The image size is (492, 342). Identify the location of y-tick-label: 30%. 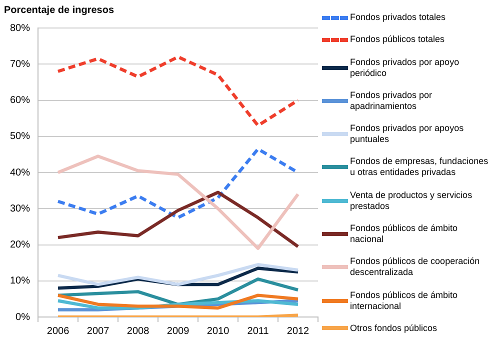
(20, 208).